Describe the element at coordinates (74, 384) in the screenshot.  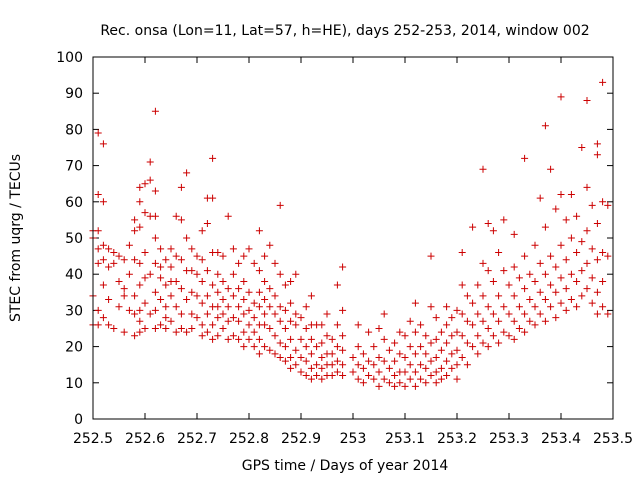
I see `y-tick-label: 10` at that location.